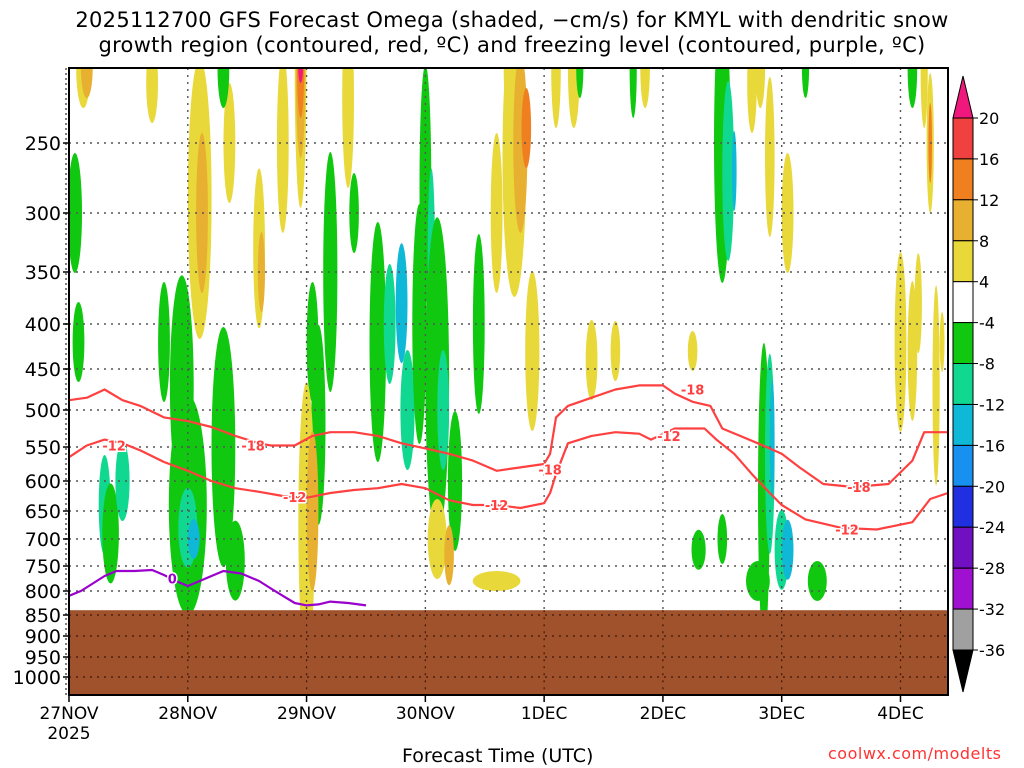  What do you see at coordinates (481, 719) in the screenshot?
I see `x-axis: 27NOV 28NOV 29NOV 30NOV 1DEC 2DEC 3DEC 4DEC 2025` at bounding box center [481, 719].